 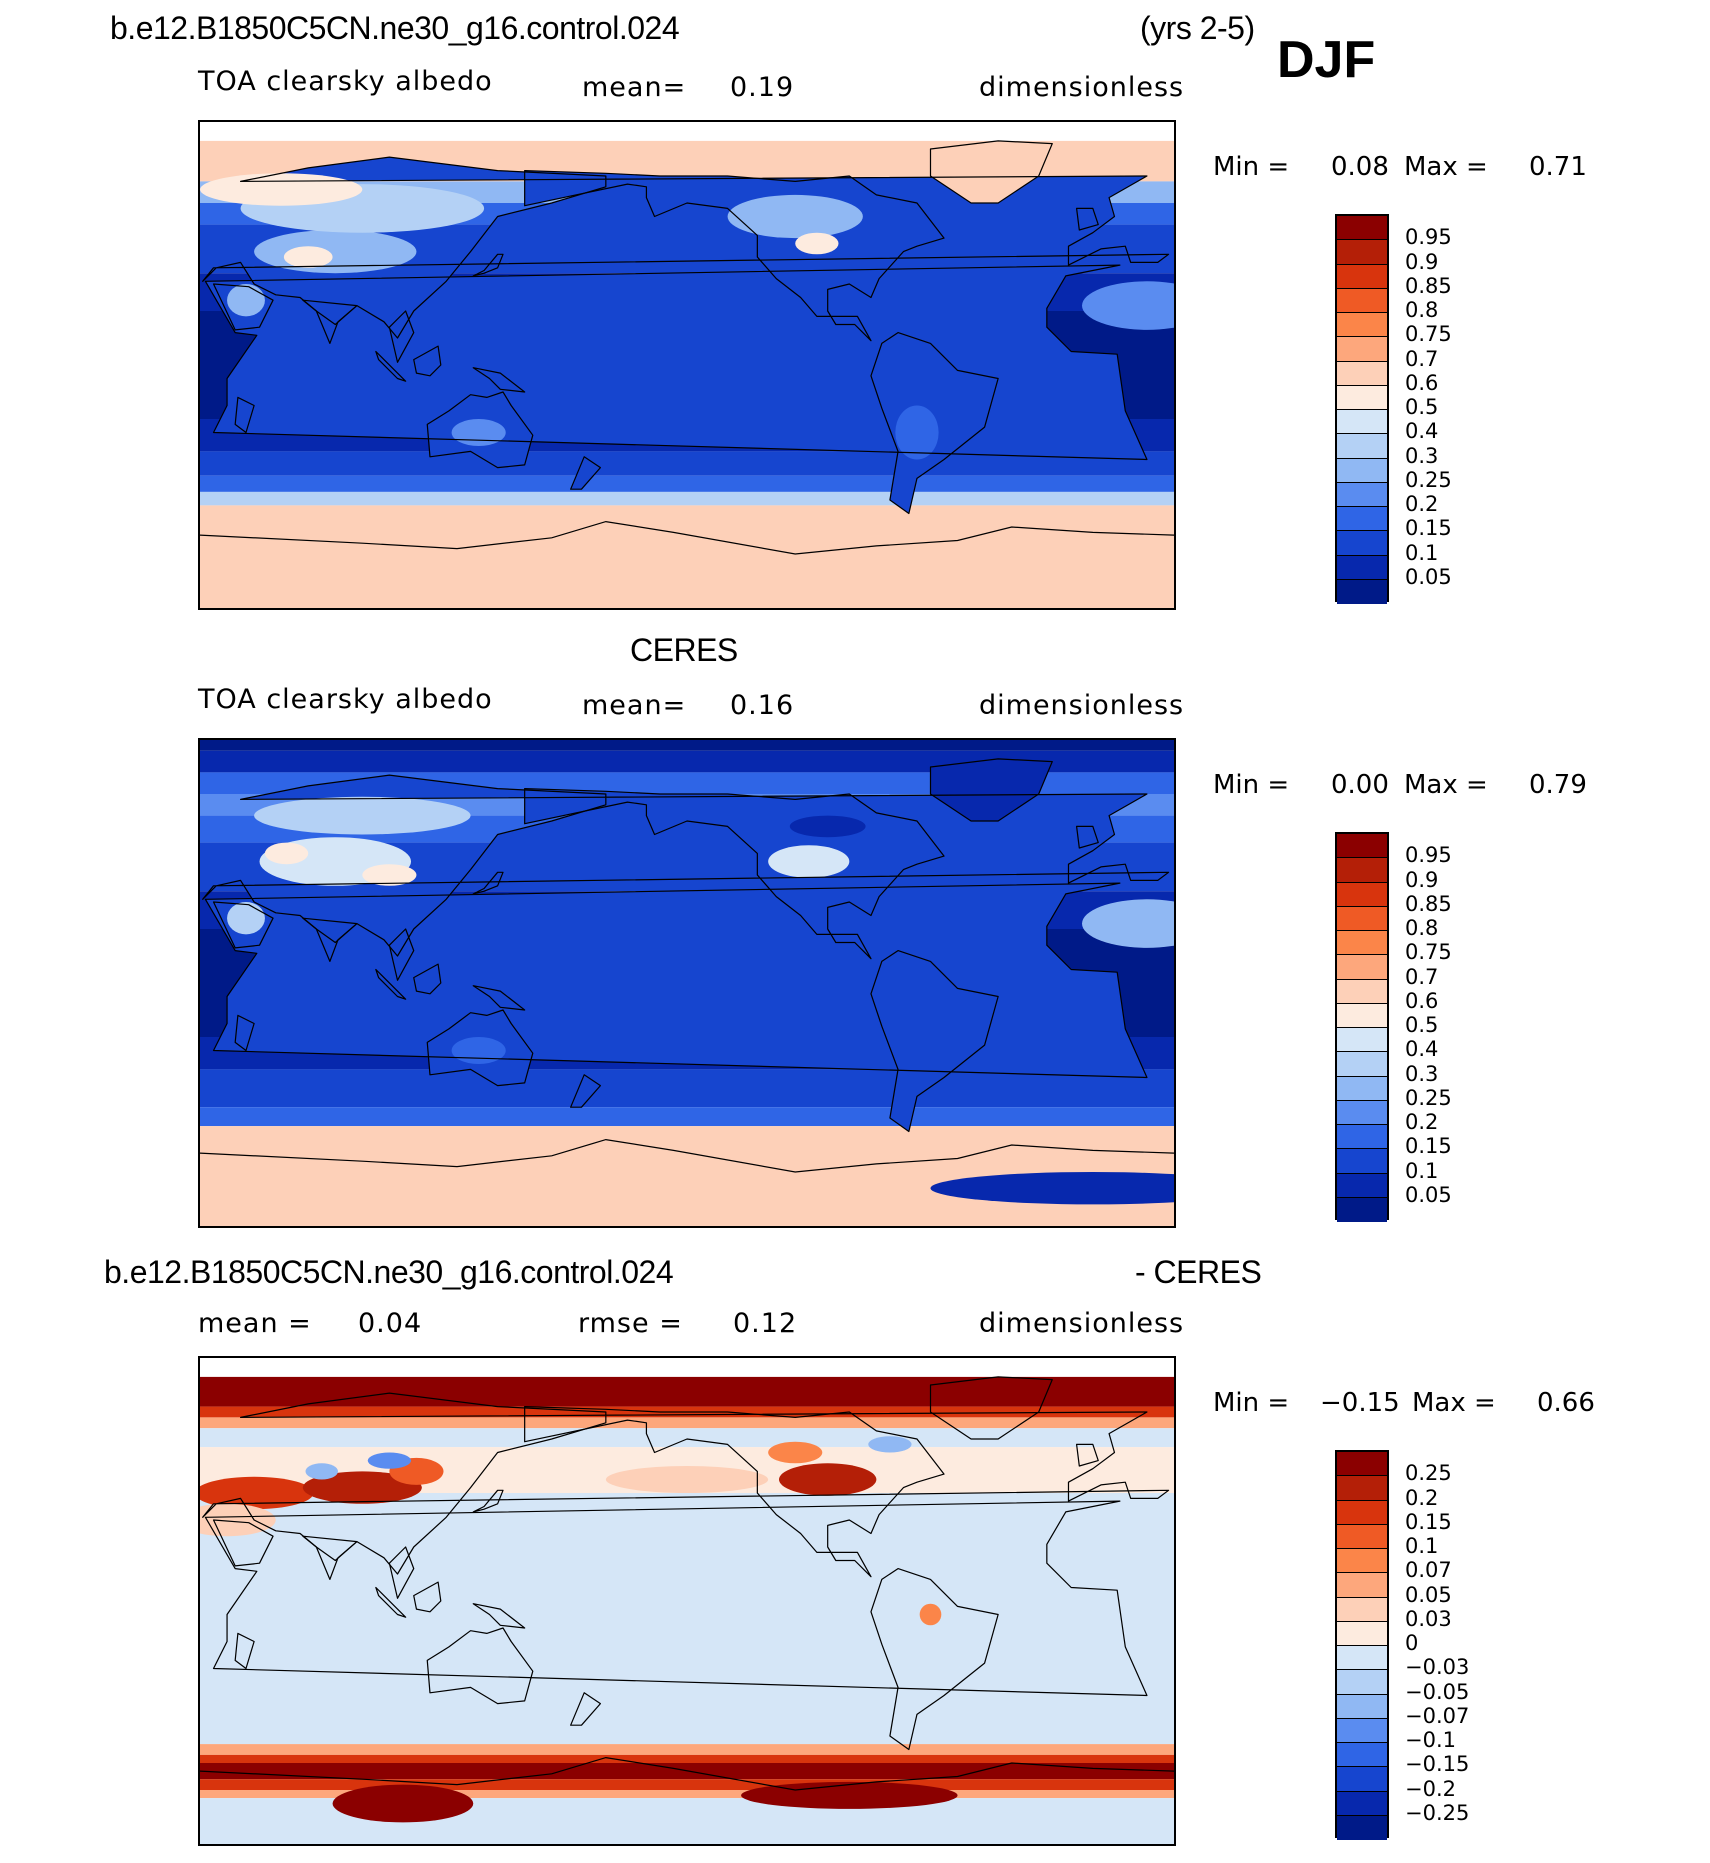 What do you see at coordinates (1454, 1403) in the screenshot?
I see `panel3-max-label: Max =` at bounding box center [1454, 1403].